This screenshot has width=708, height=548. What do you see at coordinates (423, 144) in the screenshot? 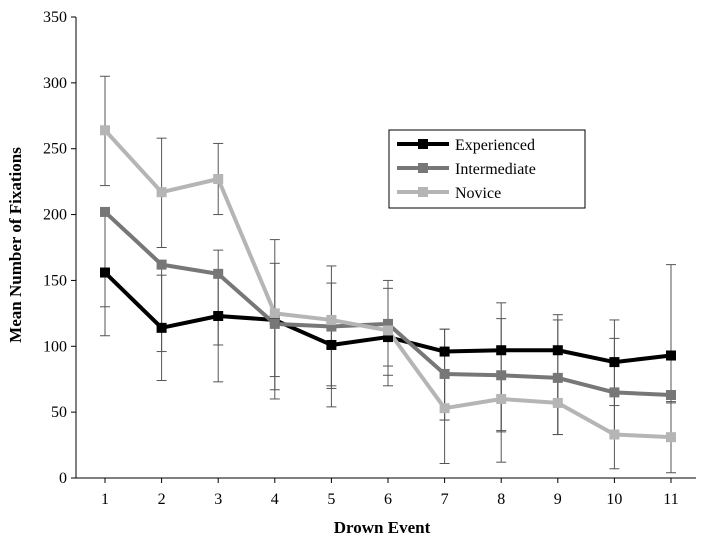
I see `legend-marker-experienced` at bounding box center [423, 144].